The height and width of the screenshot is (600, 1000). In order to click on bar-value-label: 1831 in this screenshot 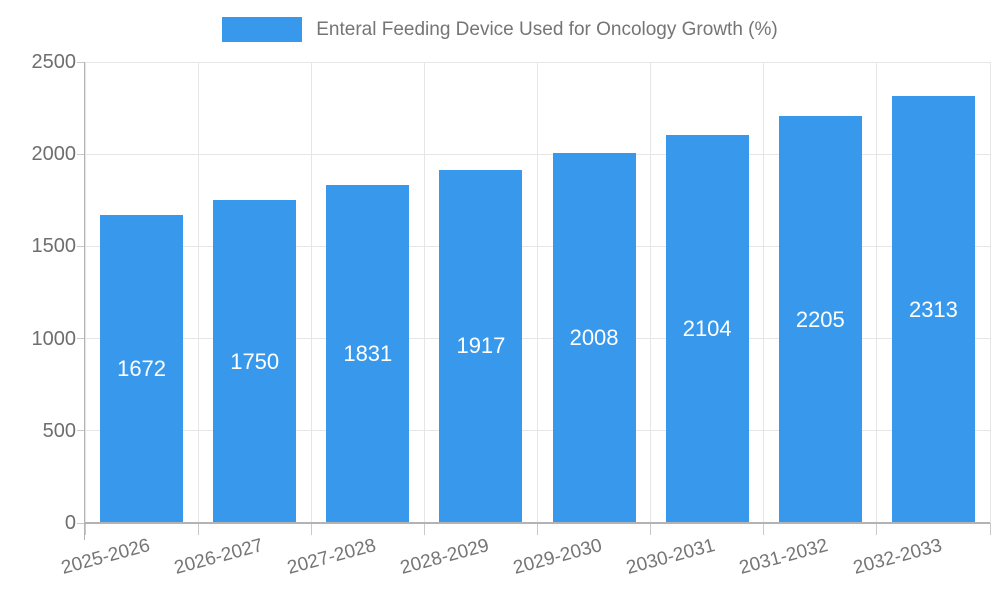, I will do `click(368, 354)`.